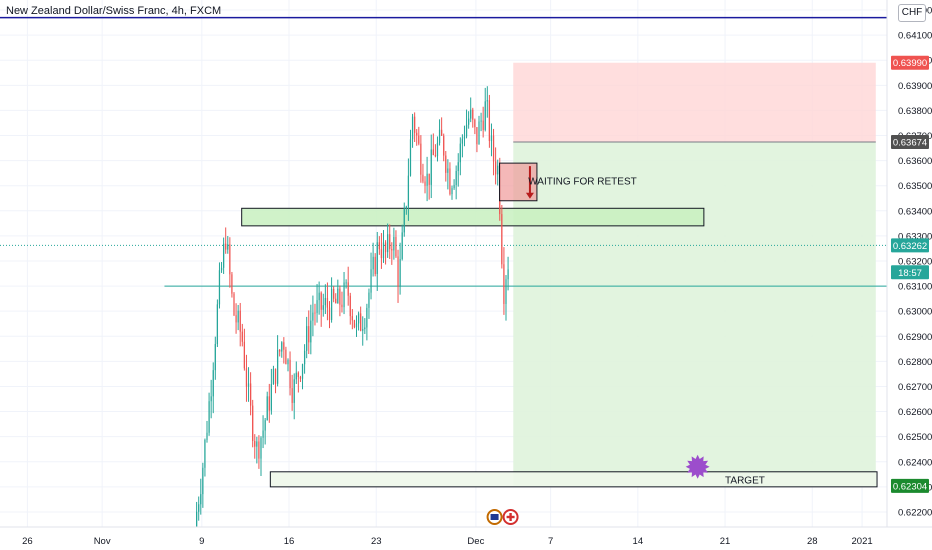 The width and height of the screenshot is (932, 550). Describe the element at coordinates (502, 517) in the screenshot. I see `event-icons` at that location.